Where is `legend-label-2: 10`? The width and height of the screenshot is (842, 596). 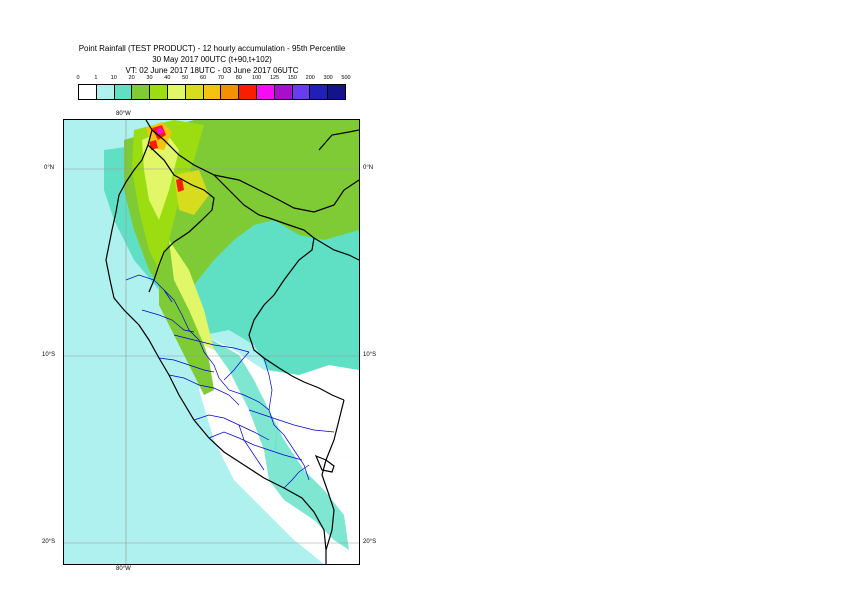 legend-label-2: 10 is located at coordinates (113, 78).